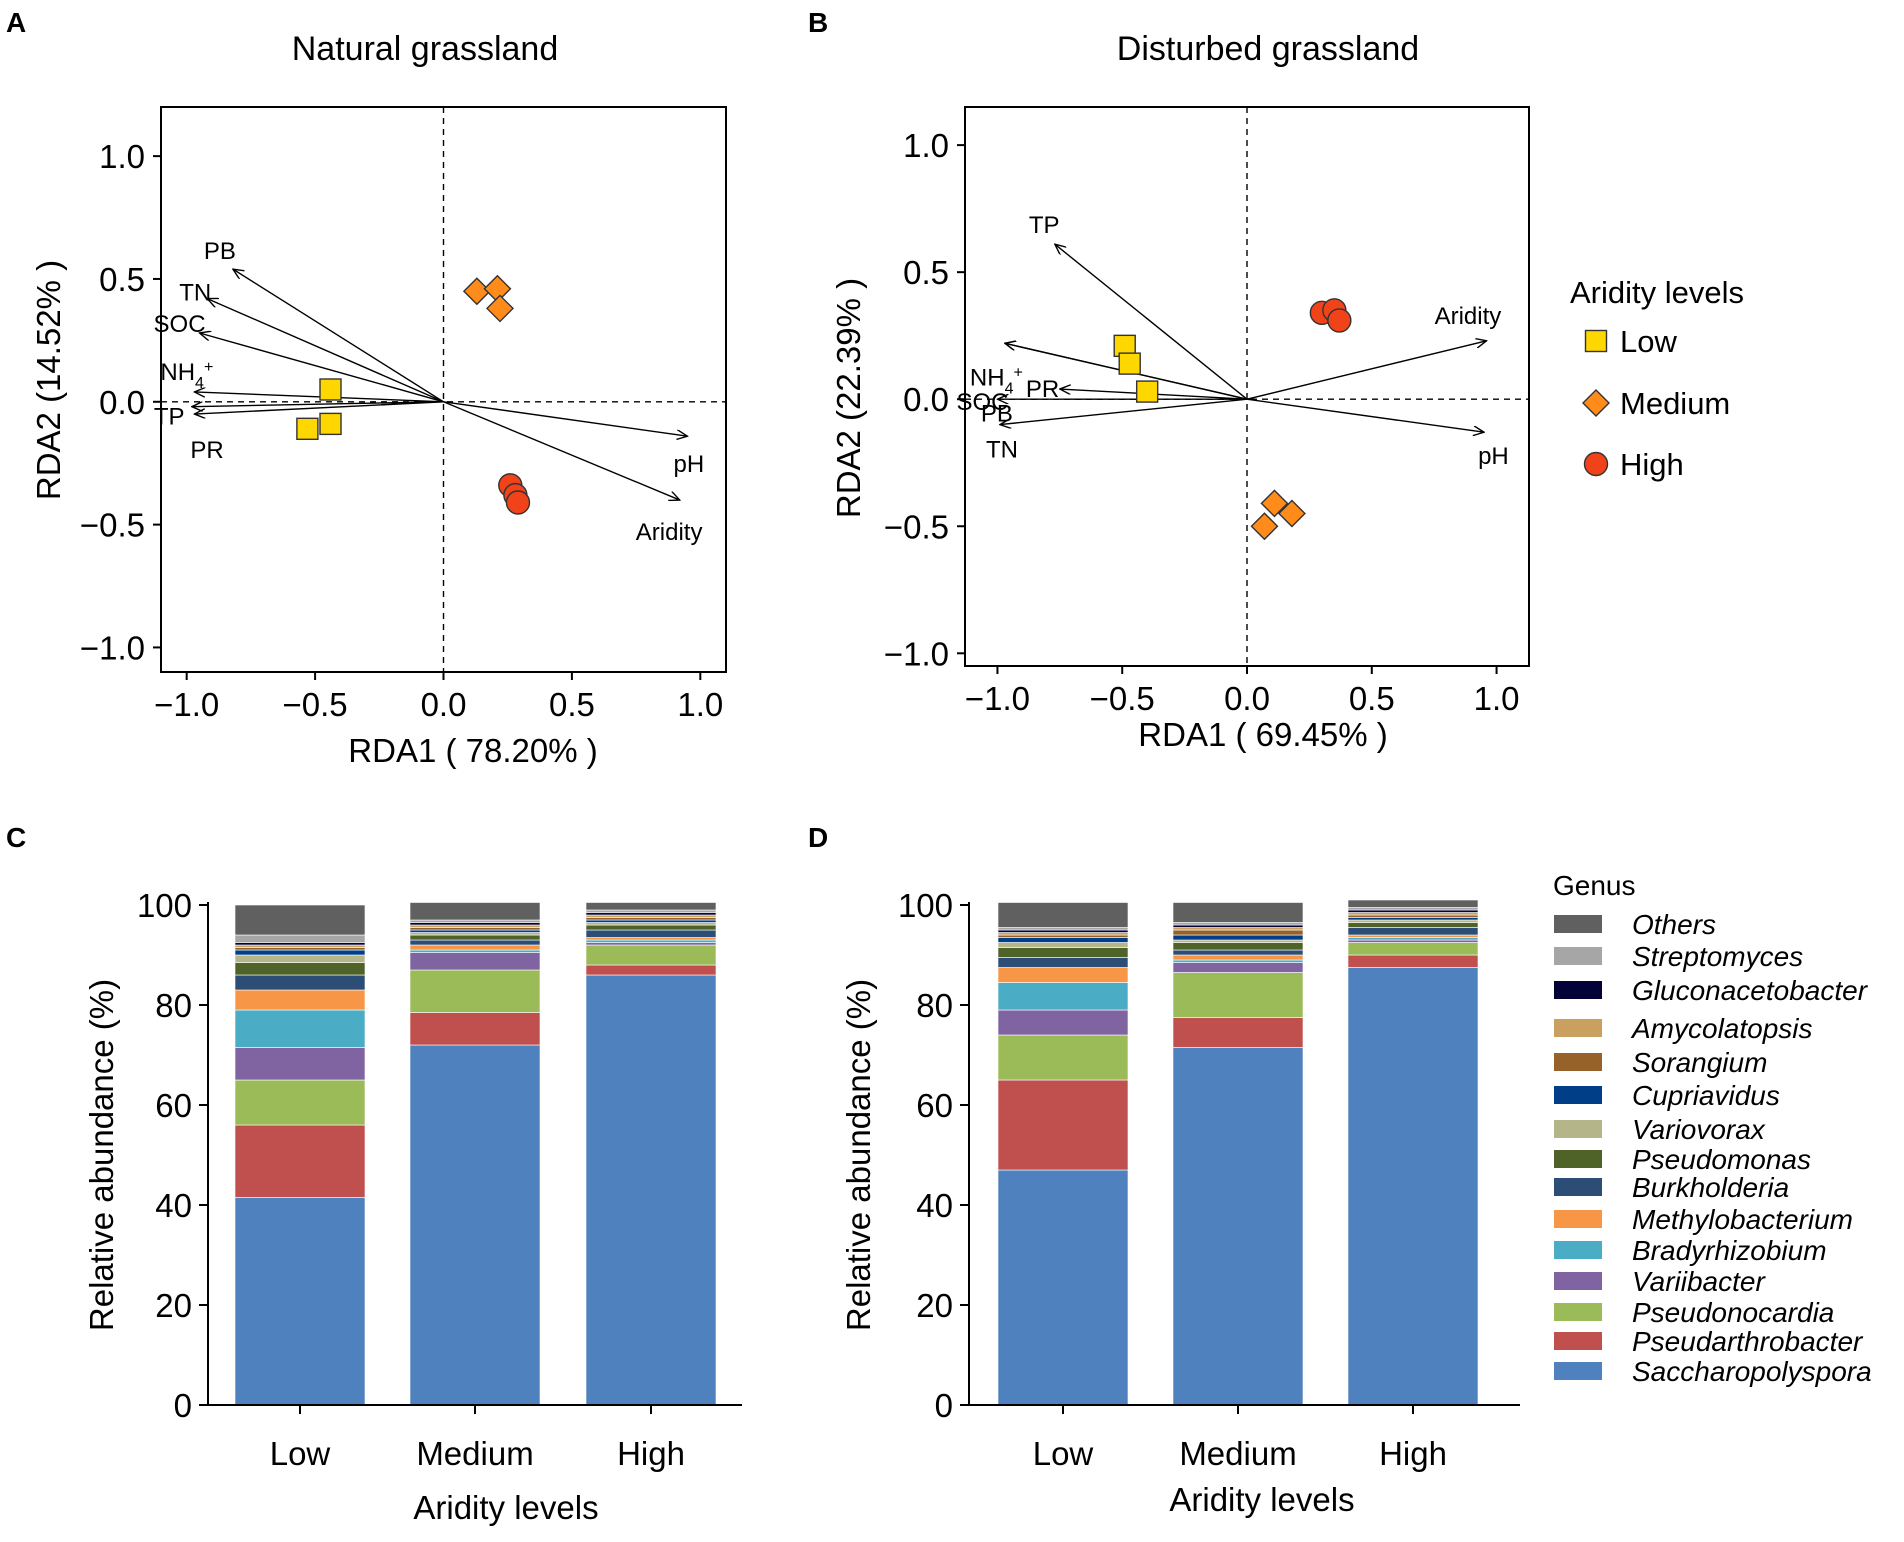 This screenshot has height=1542, width=1904. Describe the element at coordinates (112, 647) in the screenshot. I see `y-tick-label: −1.0` at that location.